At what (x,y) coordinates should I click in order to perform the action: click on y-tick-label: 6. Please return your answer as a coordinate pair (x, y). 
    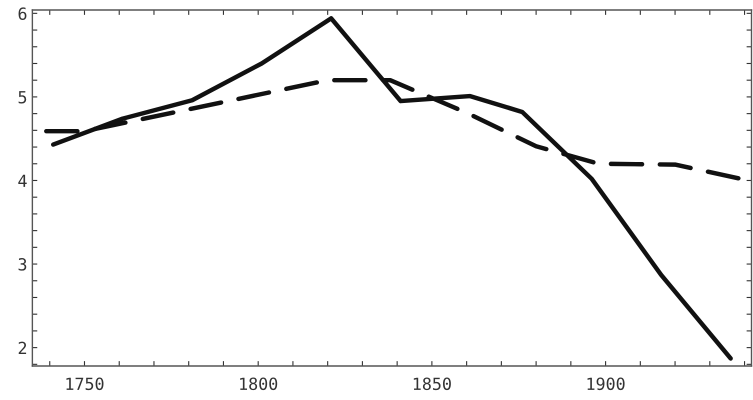
    Looking at the image, I should click on (22, 13).